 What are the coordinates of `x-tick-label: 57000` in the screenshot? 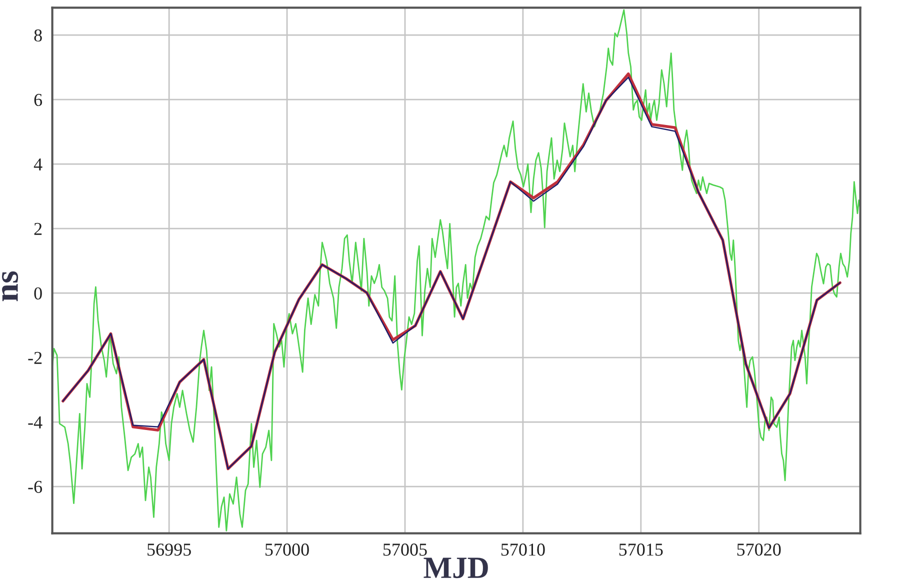 It's located at (287, 550).